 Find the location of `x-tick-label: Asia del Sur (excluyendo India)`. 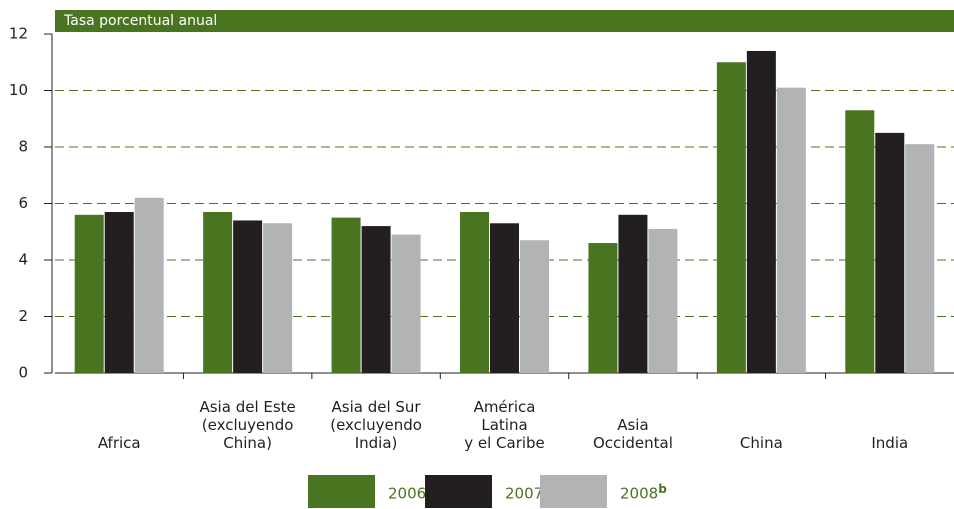

x-tick-label: Asia del Sur (excluyendo India) is located at coordinates (376, 425).